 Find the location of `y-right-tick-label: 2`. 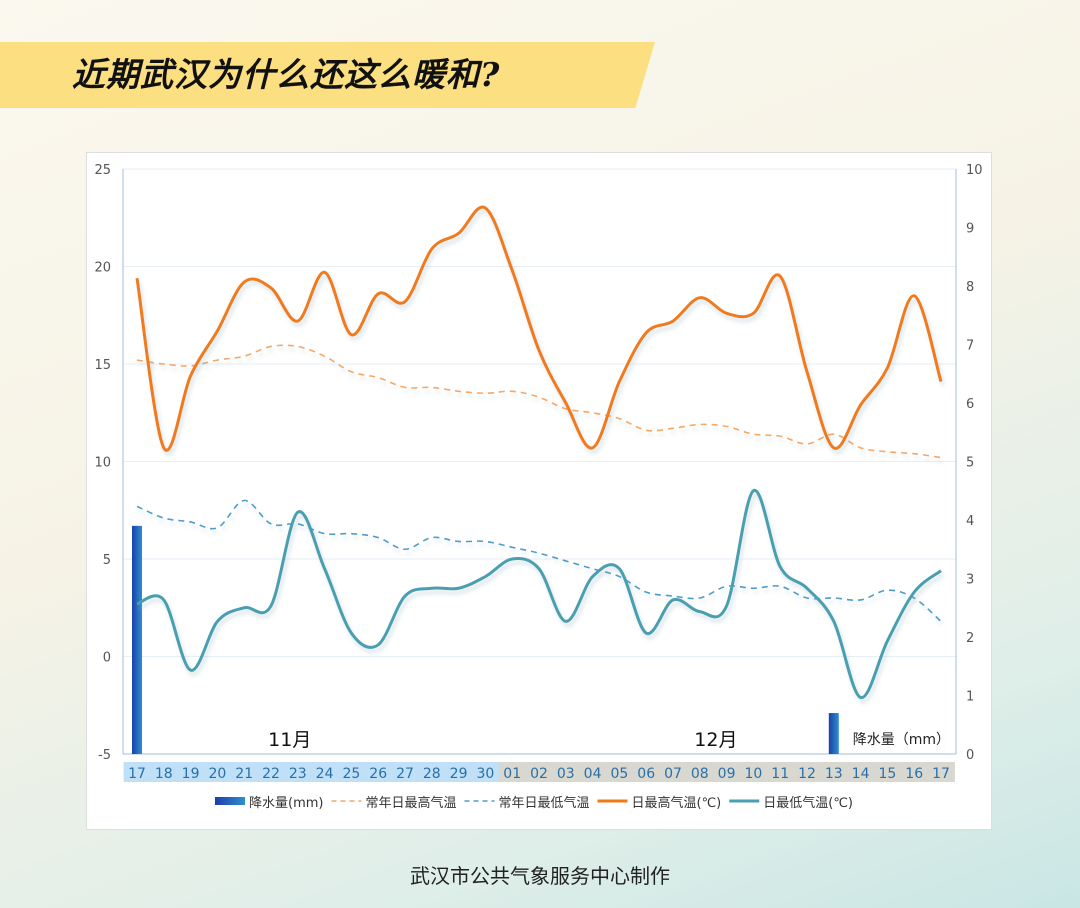

y-right-tick-label: 2 is located at coordinates (970, 638).